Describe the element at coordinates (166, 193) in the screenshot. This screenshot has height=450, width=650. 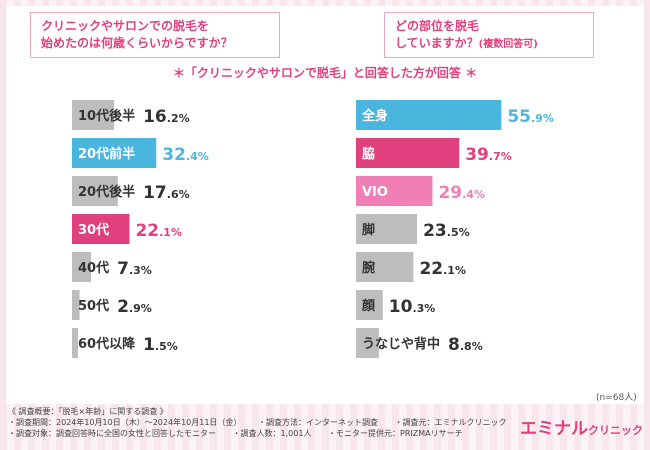
I see `bar-value-label: 17.6%` at that location.